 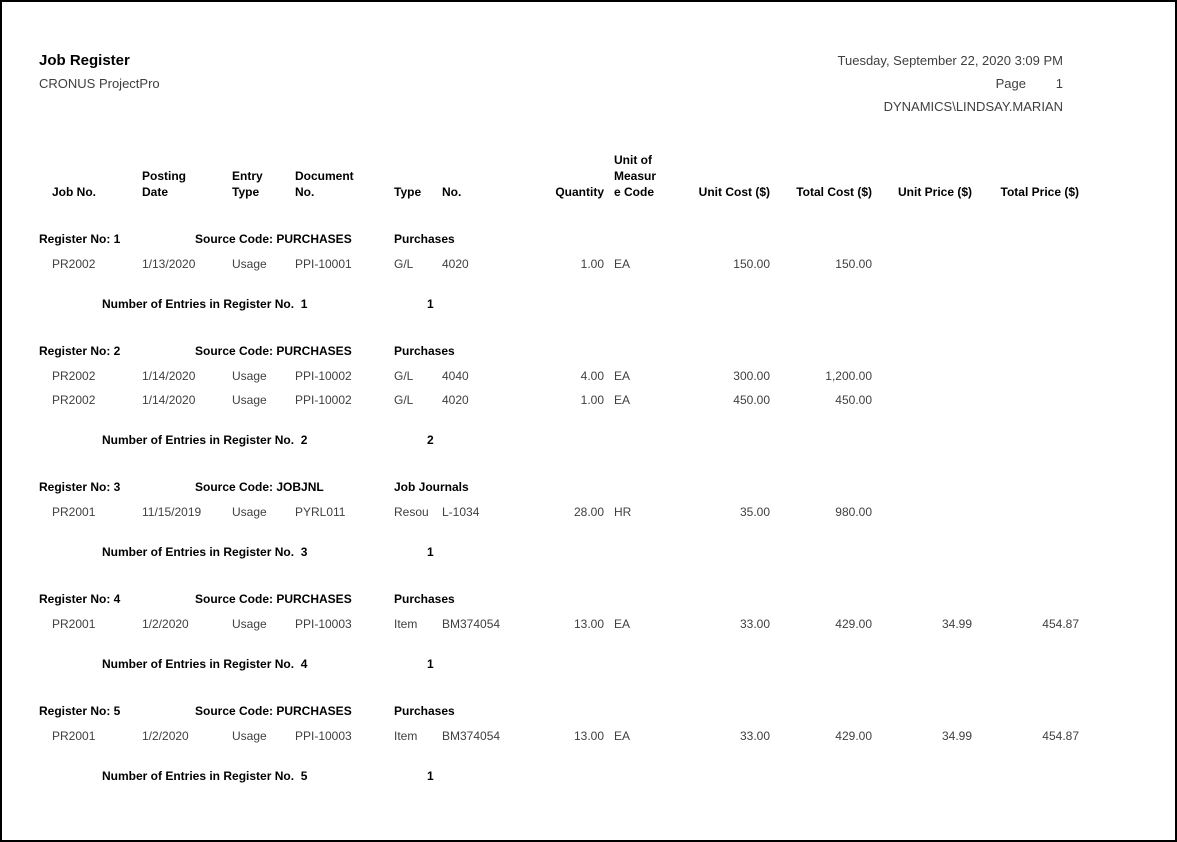 I want to click on column-header-uom-line1: Unit of, so click(x=633, y=160).